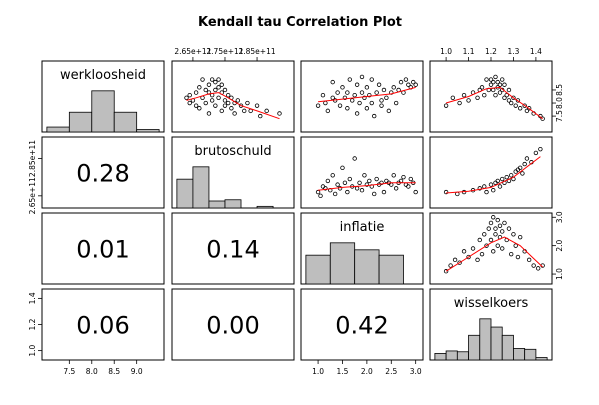 This screenshot has width=599, height=405. What do you see at coordinates (559, 245) in the screenshot?
I see `tick-label: 2.0` at bounding box center [559, 245].